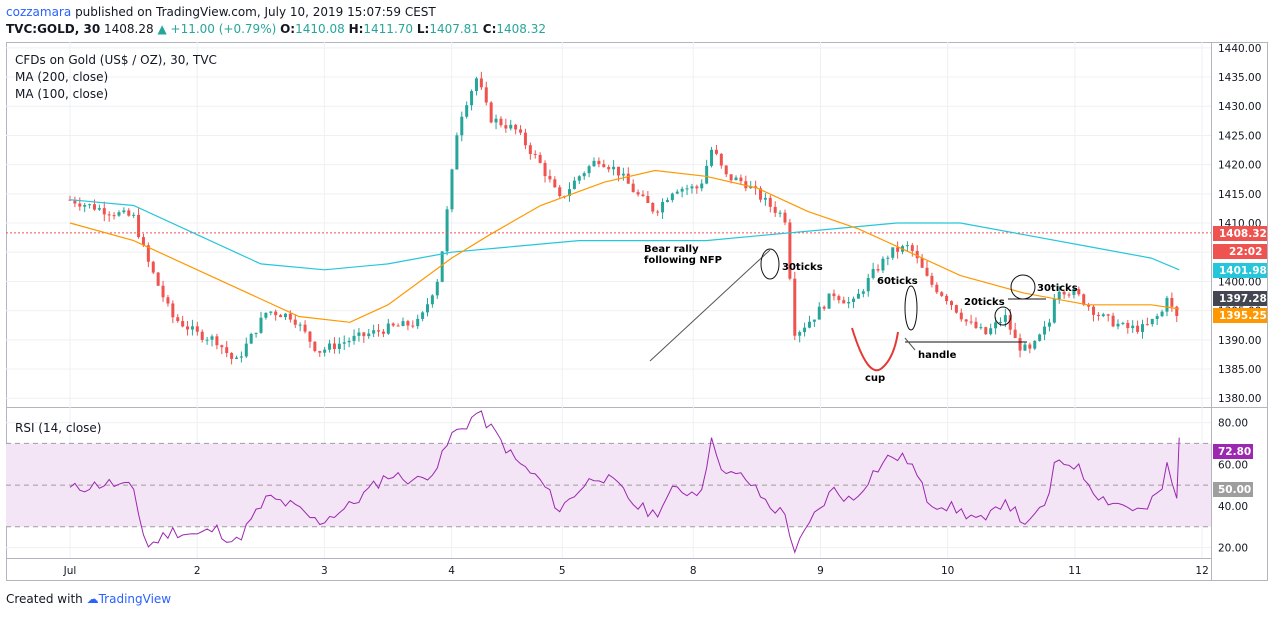  Describe the element at coordinates (61, 94) in the screenshot. I see `ma100-legend: MA (100, close)` at that location.